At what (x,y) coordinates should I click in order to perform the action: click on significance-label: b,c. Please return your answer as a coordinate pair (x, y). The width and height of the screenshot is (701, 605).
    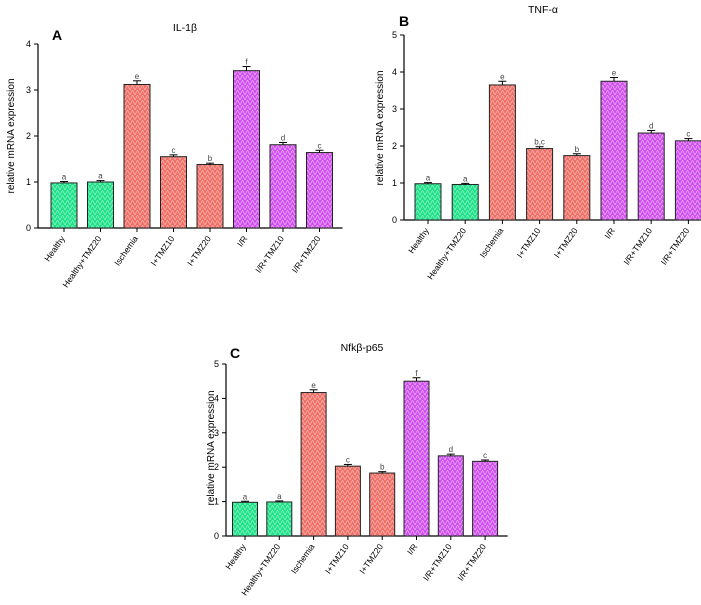
    Looking at the image, I should click on (539, 142).